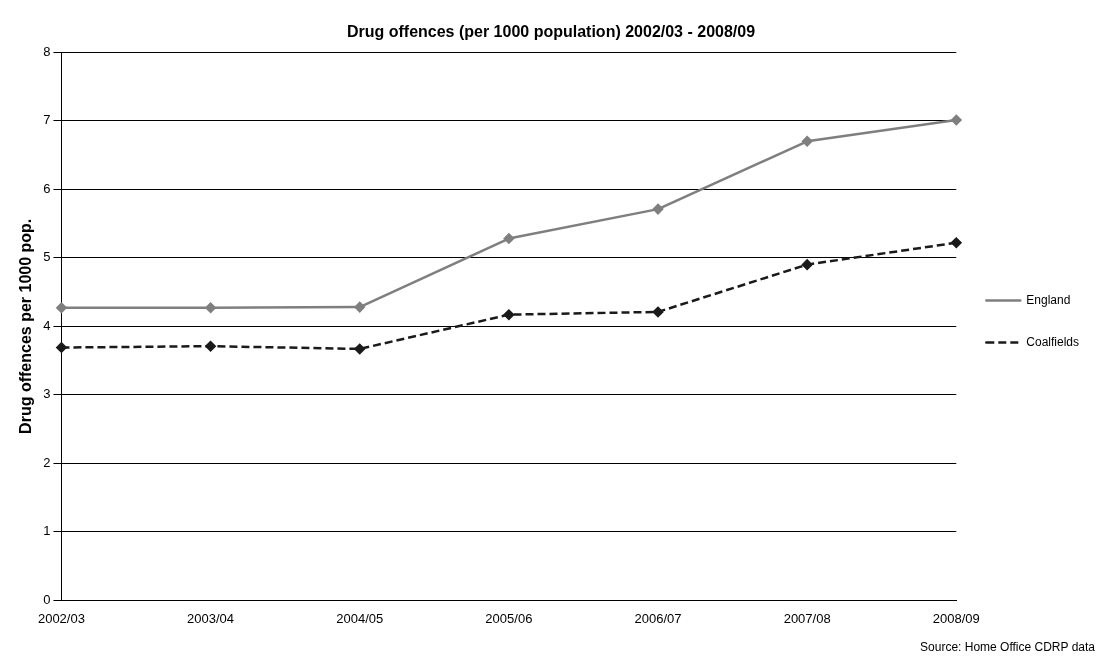  I want to click on x-tick-label: 2007/08, so click(807, 618).